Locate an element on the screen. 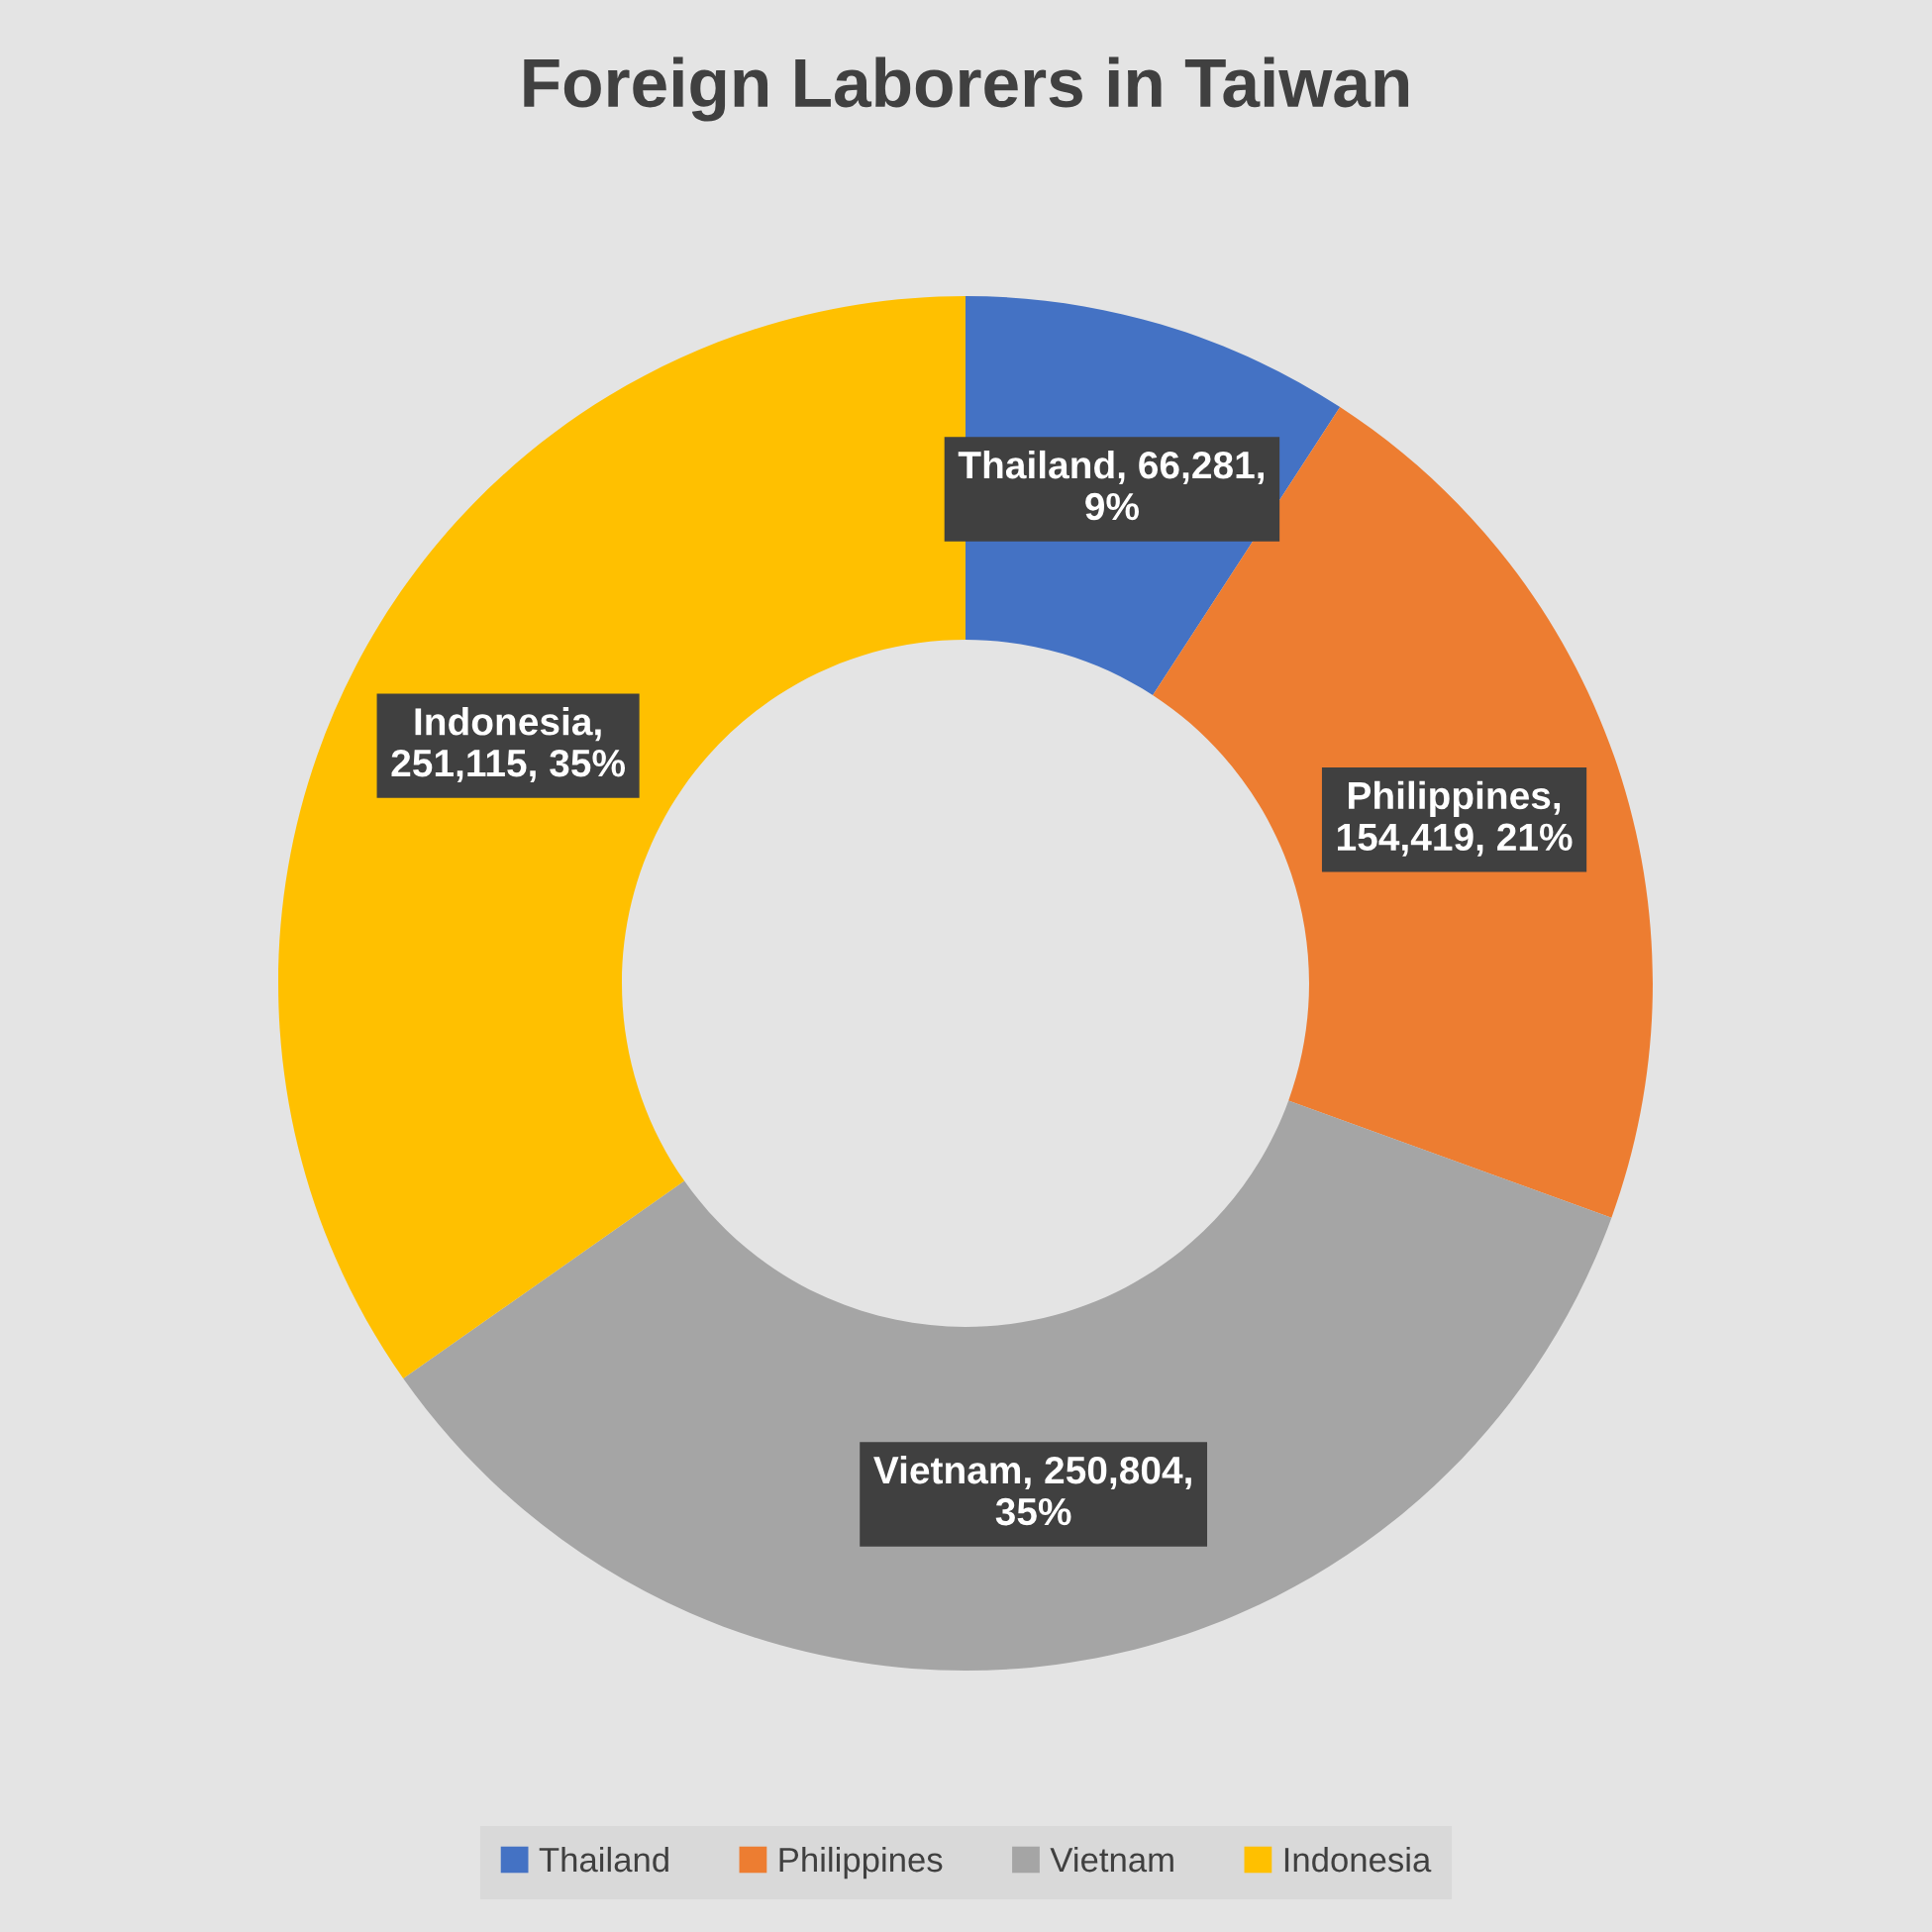 The height and width of the screenshot is (1932, 1932). legend-label: Indonesia is located at coordinates (1358, 1859).